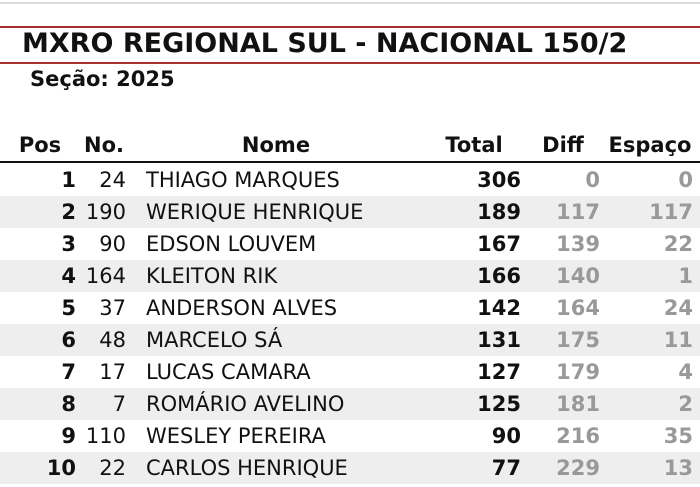  Describe the element at coordinates (499, 244) in the screenshot. I see `total: 167` at that location.